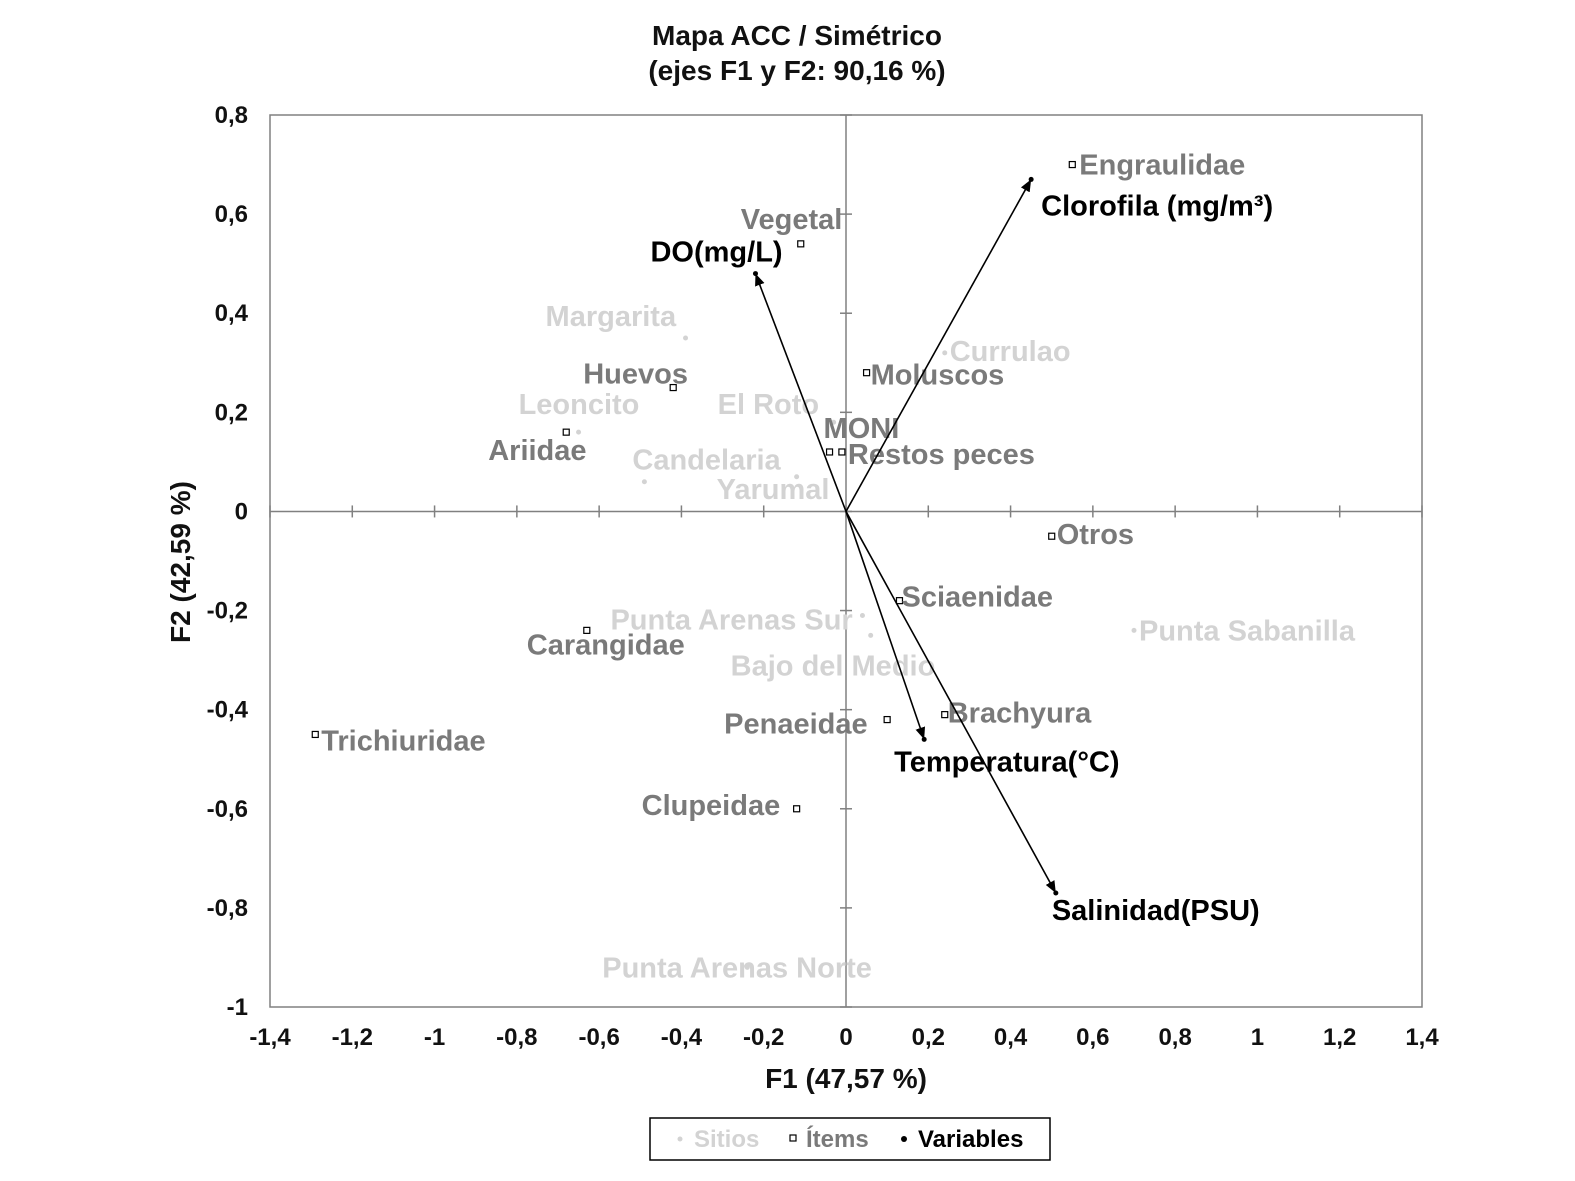 The image size is (1575, 1181). I want to click on legend-items-marker, so click(793, 1138).